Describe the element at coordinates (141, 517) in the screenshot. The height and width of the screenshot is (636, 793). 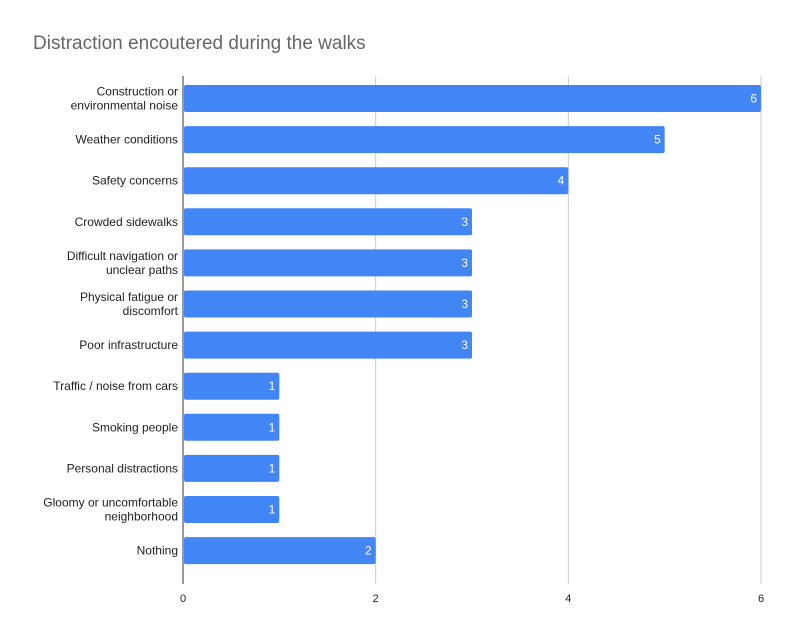
I see `category-label-line: neighborhood` at that location.